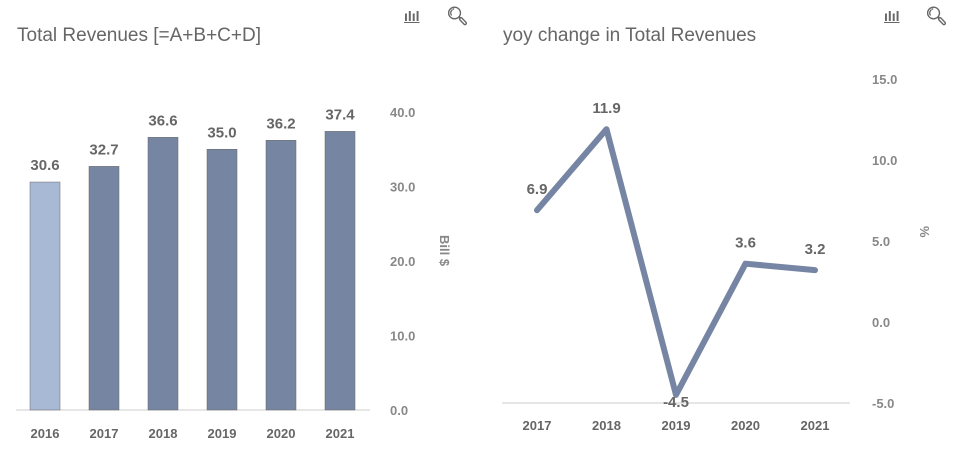 The height and width of the screenshot is (450, 959). What do you see at coordinates (630, 35) in the screenshot?
I see `chart-title-right: yoy change in Total Revenues` at bounding box center [630, 35].